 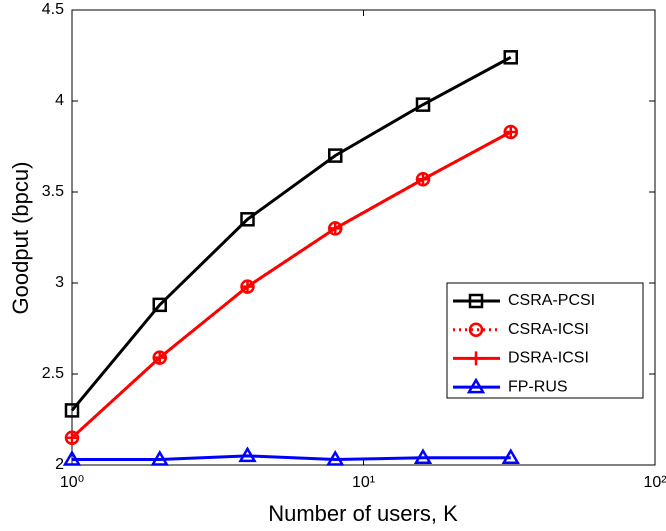 I want to click on y-tick-label: 4.5, so click(x=53, y=9).